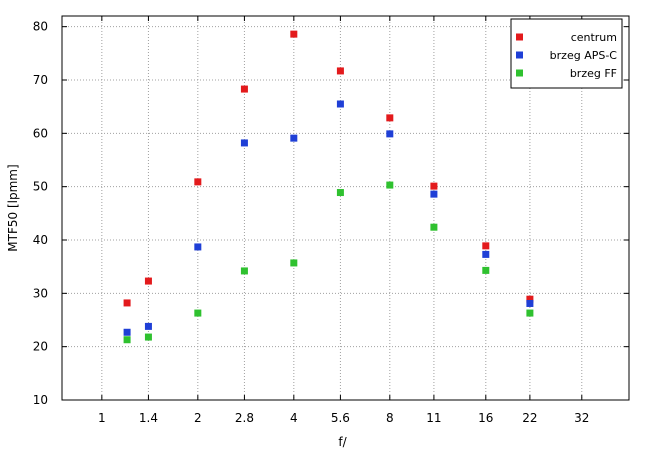  I want to click on y-tick-label: 10, so click(40, 400).